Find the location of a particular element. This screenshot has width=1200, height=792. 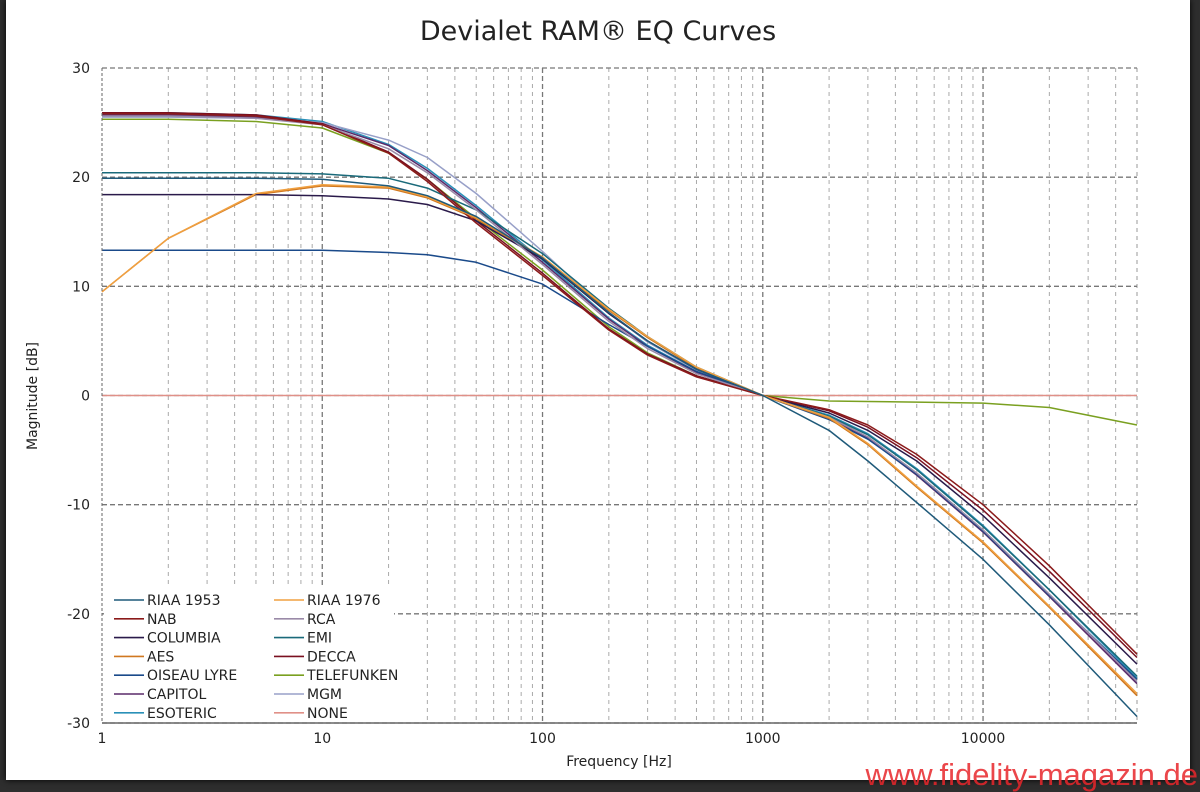

y-tick-label: -10 is located at coordinates (78, 506).